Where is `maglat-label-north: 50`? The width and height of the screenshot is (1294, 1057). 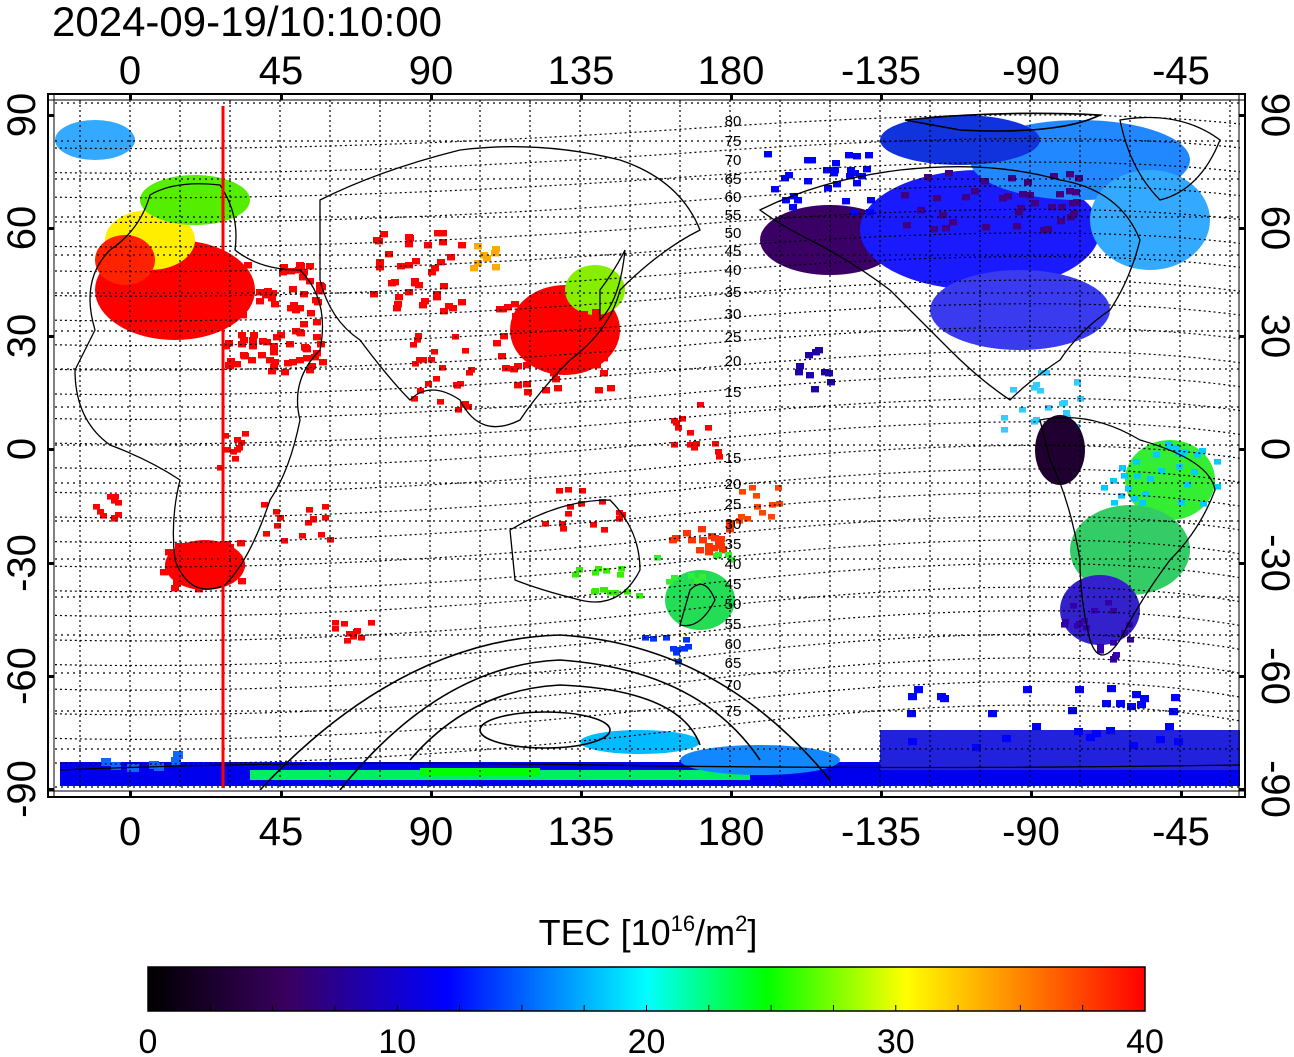 maglat-label-north: 50 is located at coordinates (733, 233).